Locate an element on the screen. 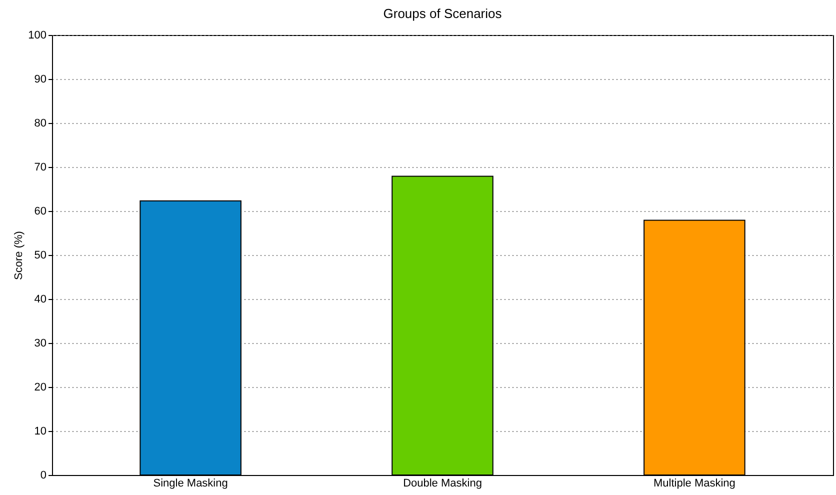  y-tick-label: 0 is located at coordinates (43, 476).